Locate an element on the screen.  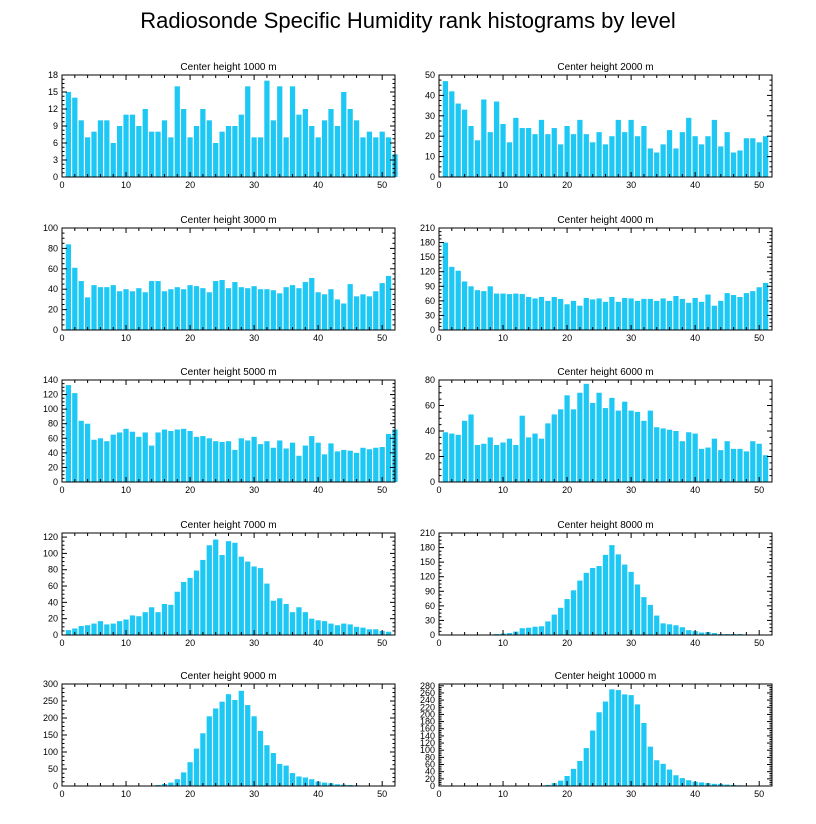
y-tick-label: 12 is located at coordinates (53, 109).